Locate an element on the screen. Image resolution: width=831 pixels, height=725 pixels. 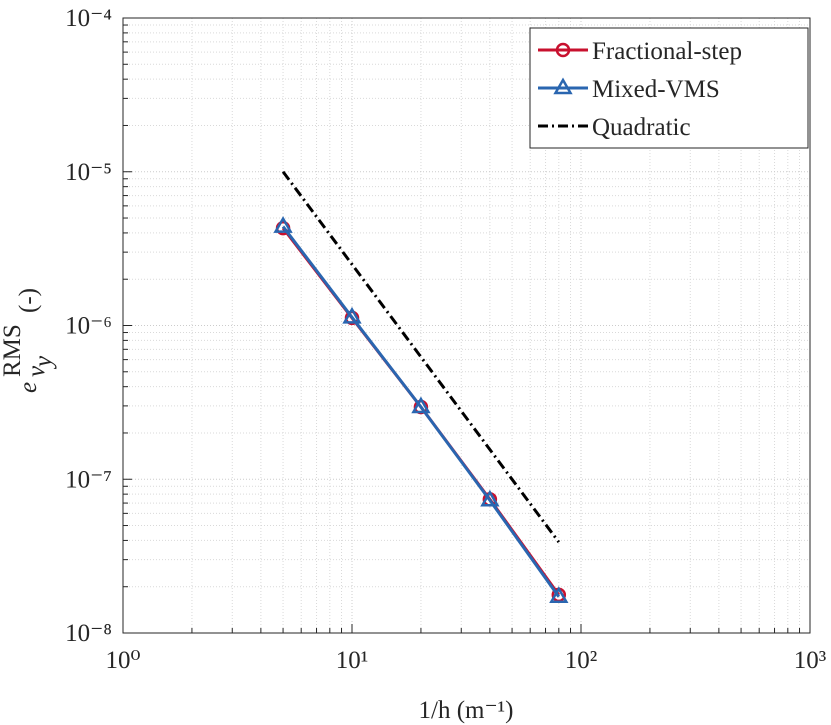
y-tick-label: 10⁻⁵ is located at coordinates (88, 172).